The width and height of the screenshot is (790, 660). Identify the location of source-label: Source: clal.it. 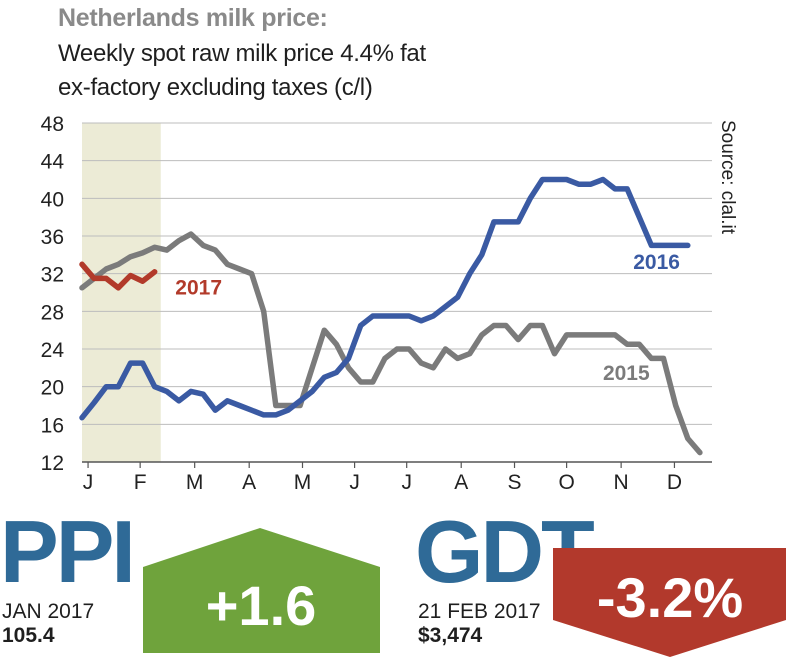
(727, 177).